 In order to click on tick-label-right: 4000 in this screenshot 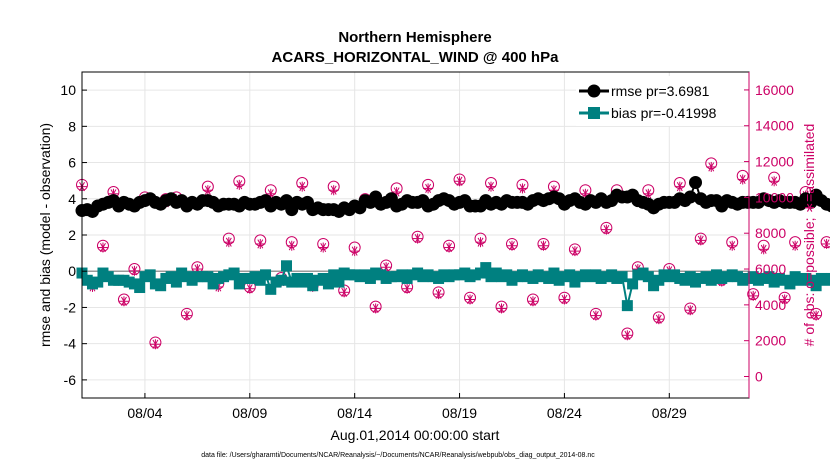, I will do `click(770, 305)`.